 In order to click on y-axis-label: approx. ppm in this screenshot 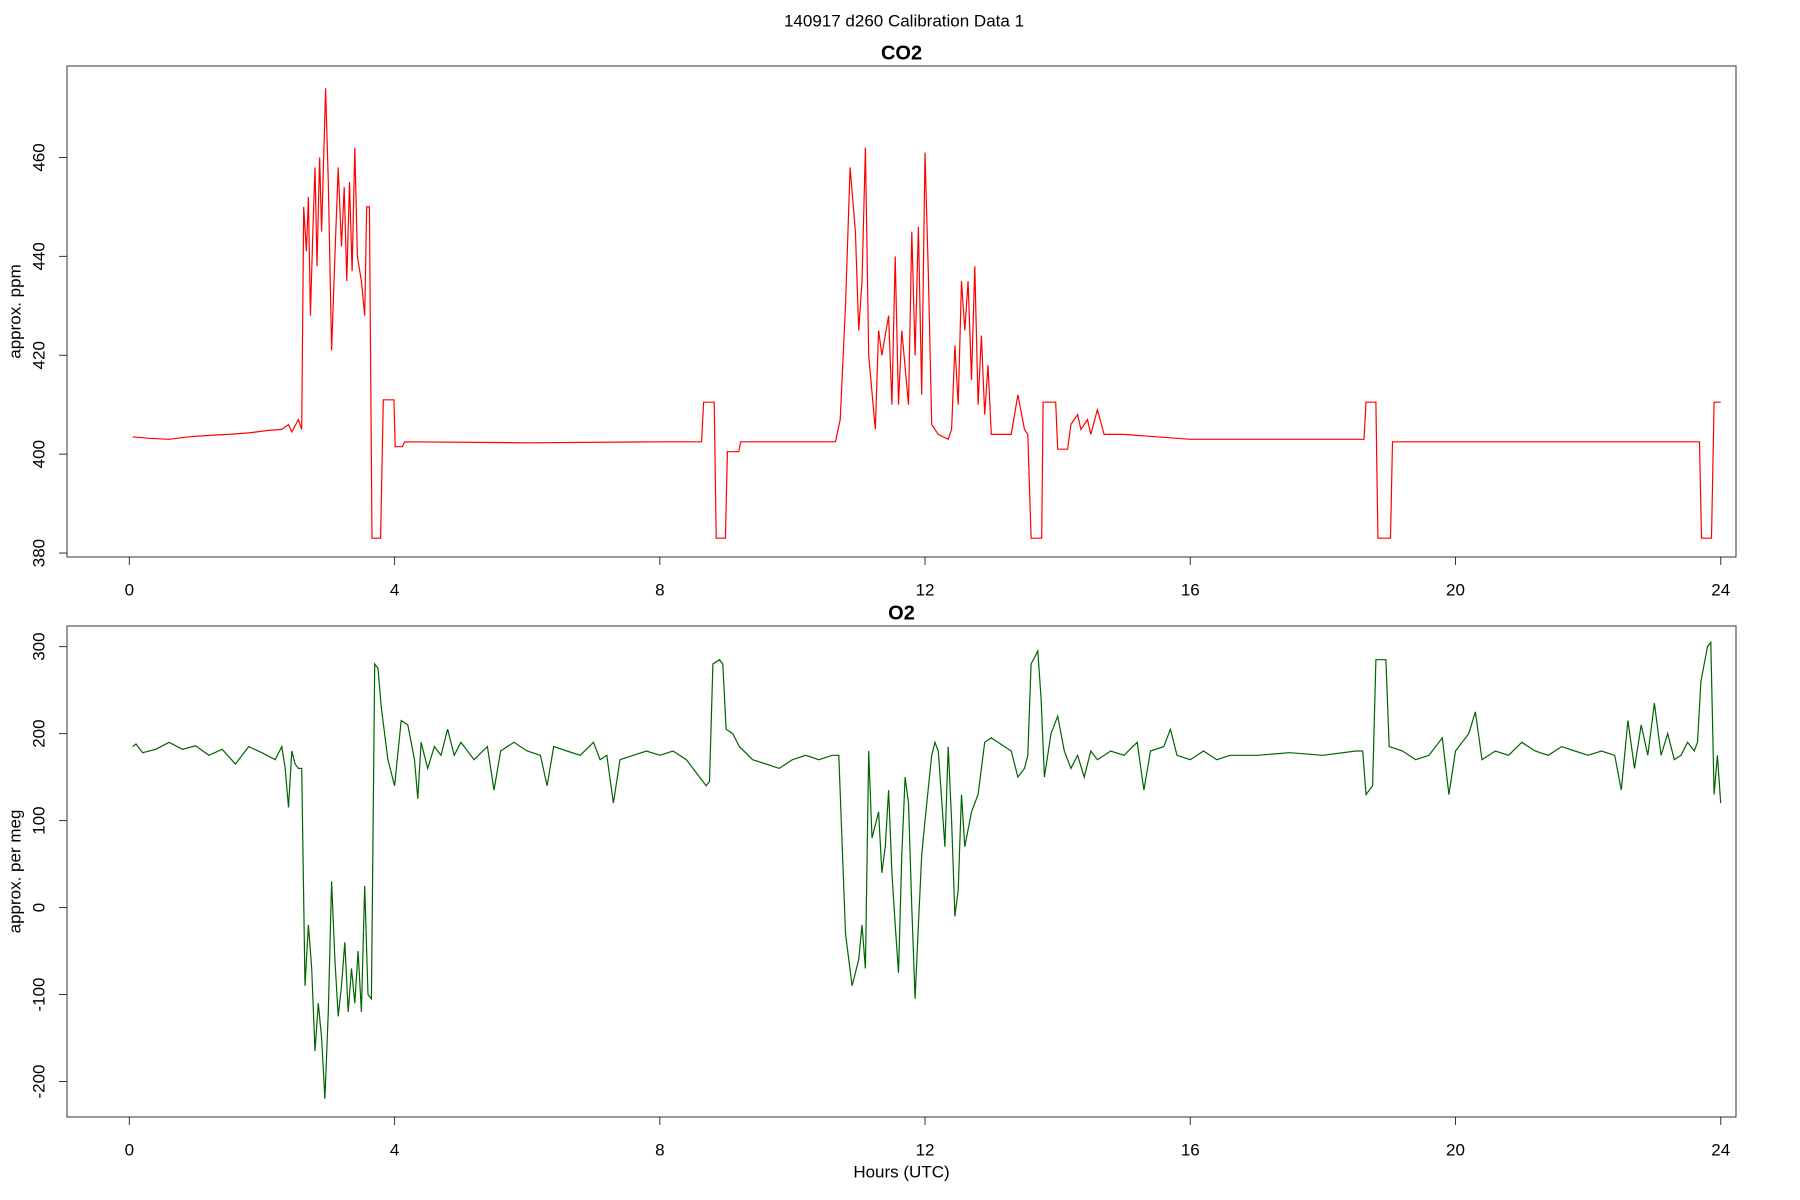, I will do `click(14, 311)`.